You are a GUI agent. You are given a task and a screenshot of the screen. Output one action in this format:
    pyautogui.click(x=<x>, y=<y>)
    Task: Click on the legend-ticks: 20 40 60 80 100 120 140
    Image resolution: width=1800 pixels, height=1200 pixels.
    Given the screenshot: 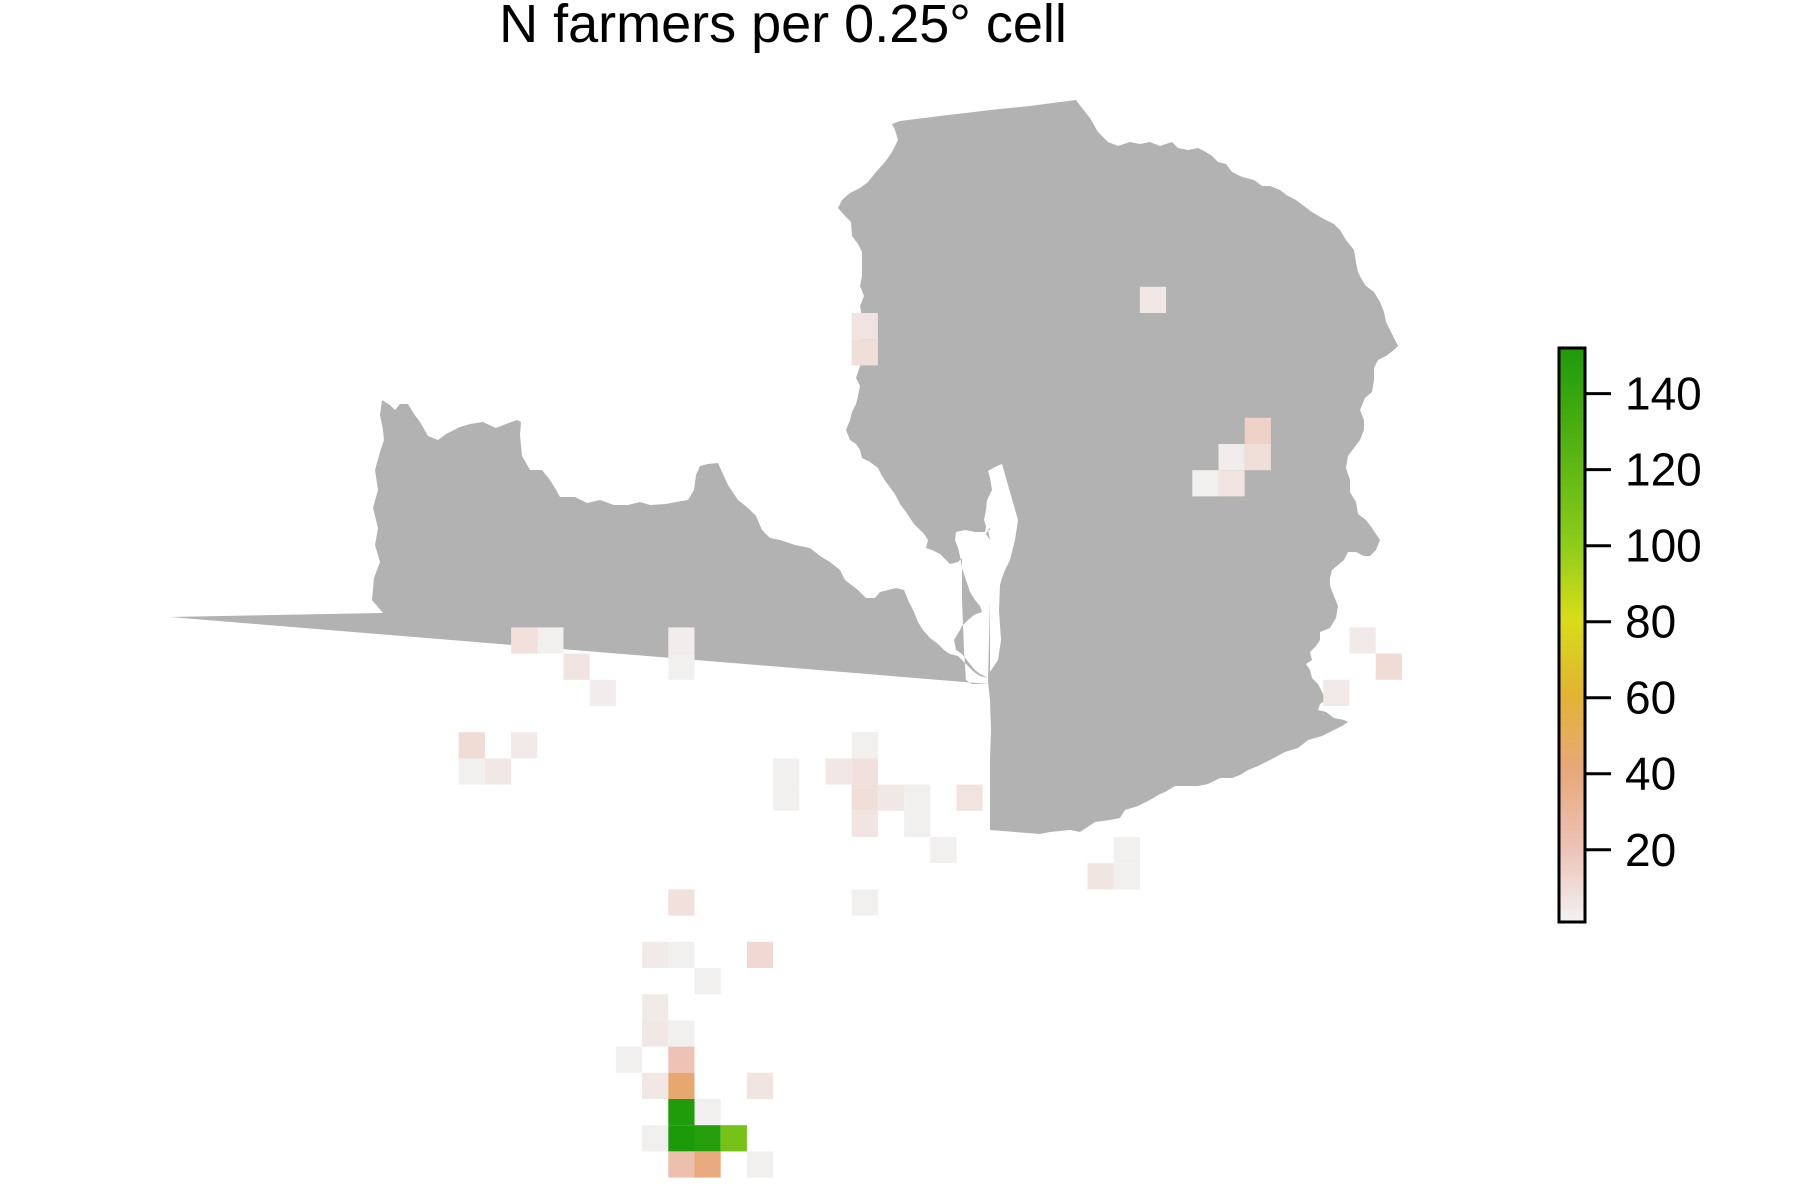 What is the action you would take?
    pyautogui.click(x=1643, y=622)
    